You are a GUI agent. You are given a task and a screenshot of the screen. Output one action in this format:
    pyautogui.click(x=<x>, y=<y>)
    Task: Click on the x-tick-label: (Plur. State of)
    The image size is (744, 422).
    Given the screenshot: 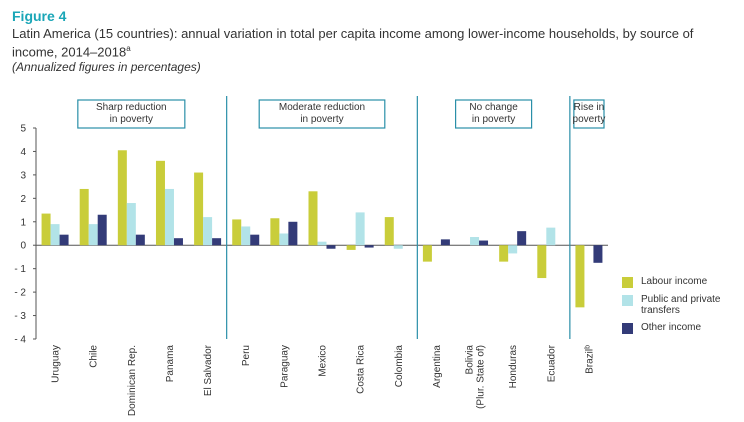 What is the action you would take?
    pyautogui.click(x=481, y=377)
    